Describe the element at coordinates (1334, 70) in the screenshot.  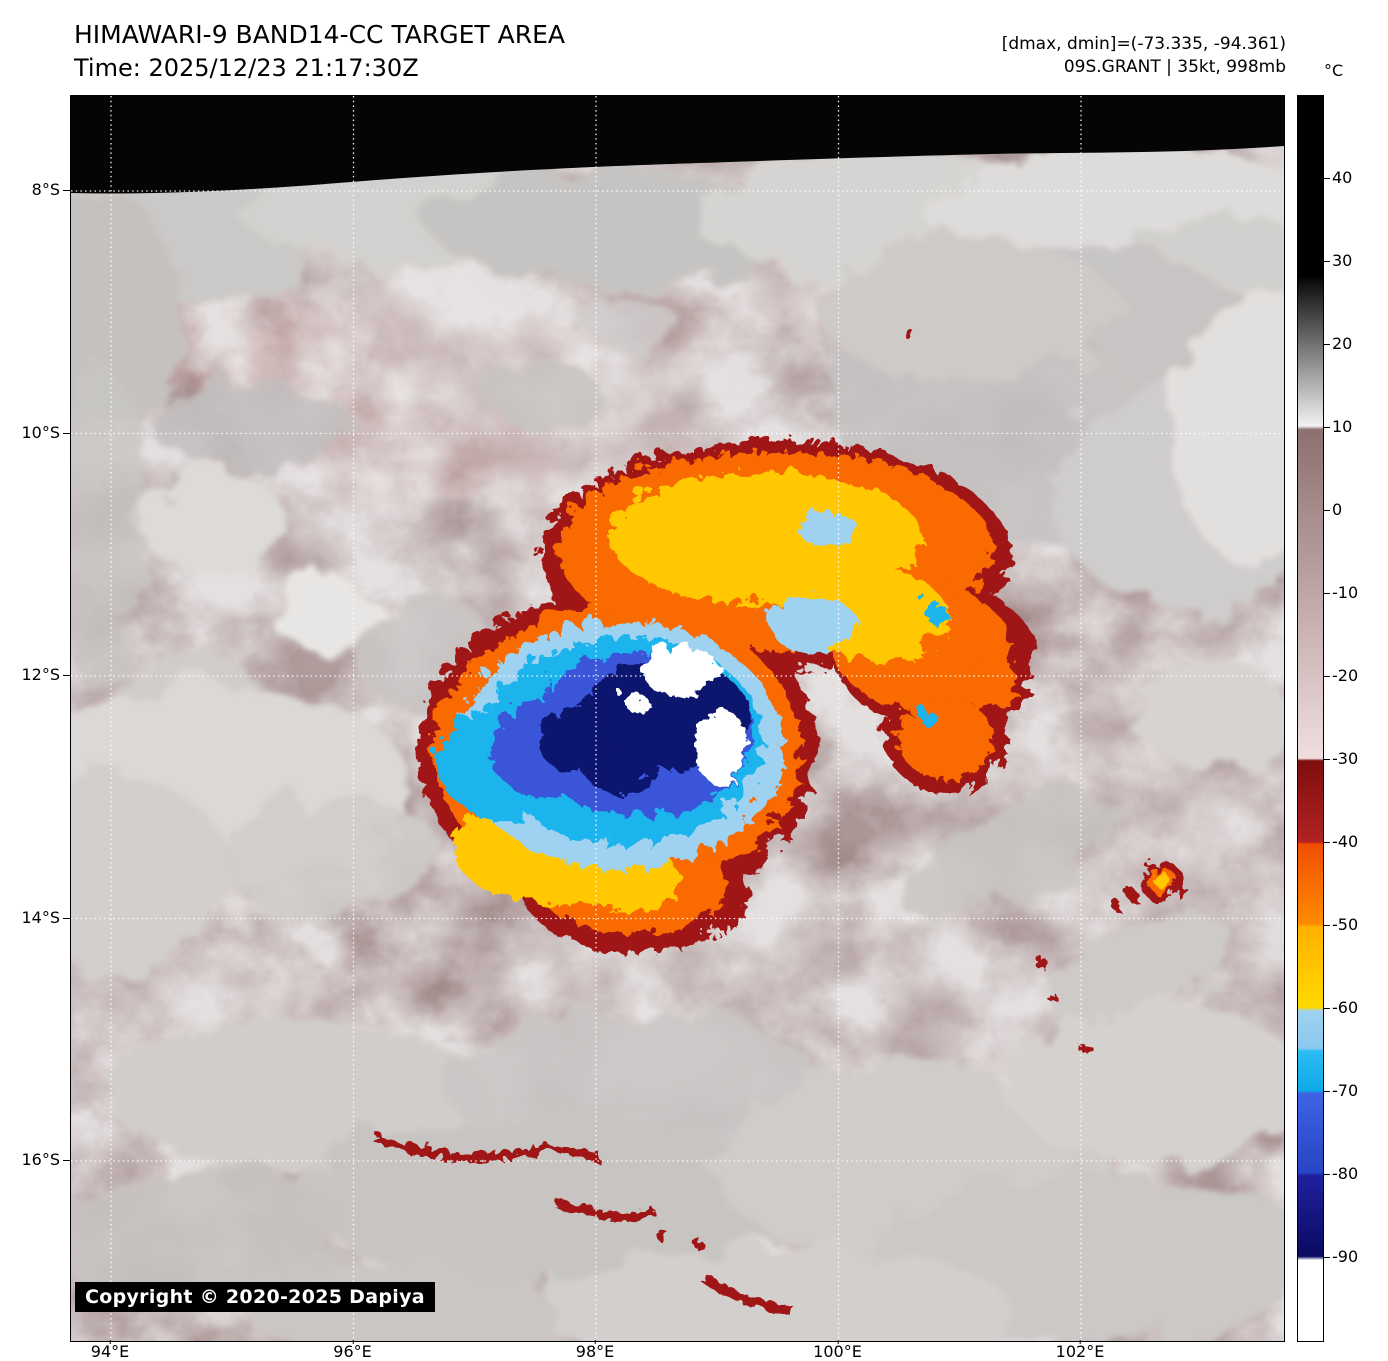
I see `colorbar-unit-label: °C` at that location.